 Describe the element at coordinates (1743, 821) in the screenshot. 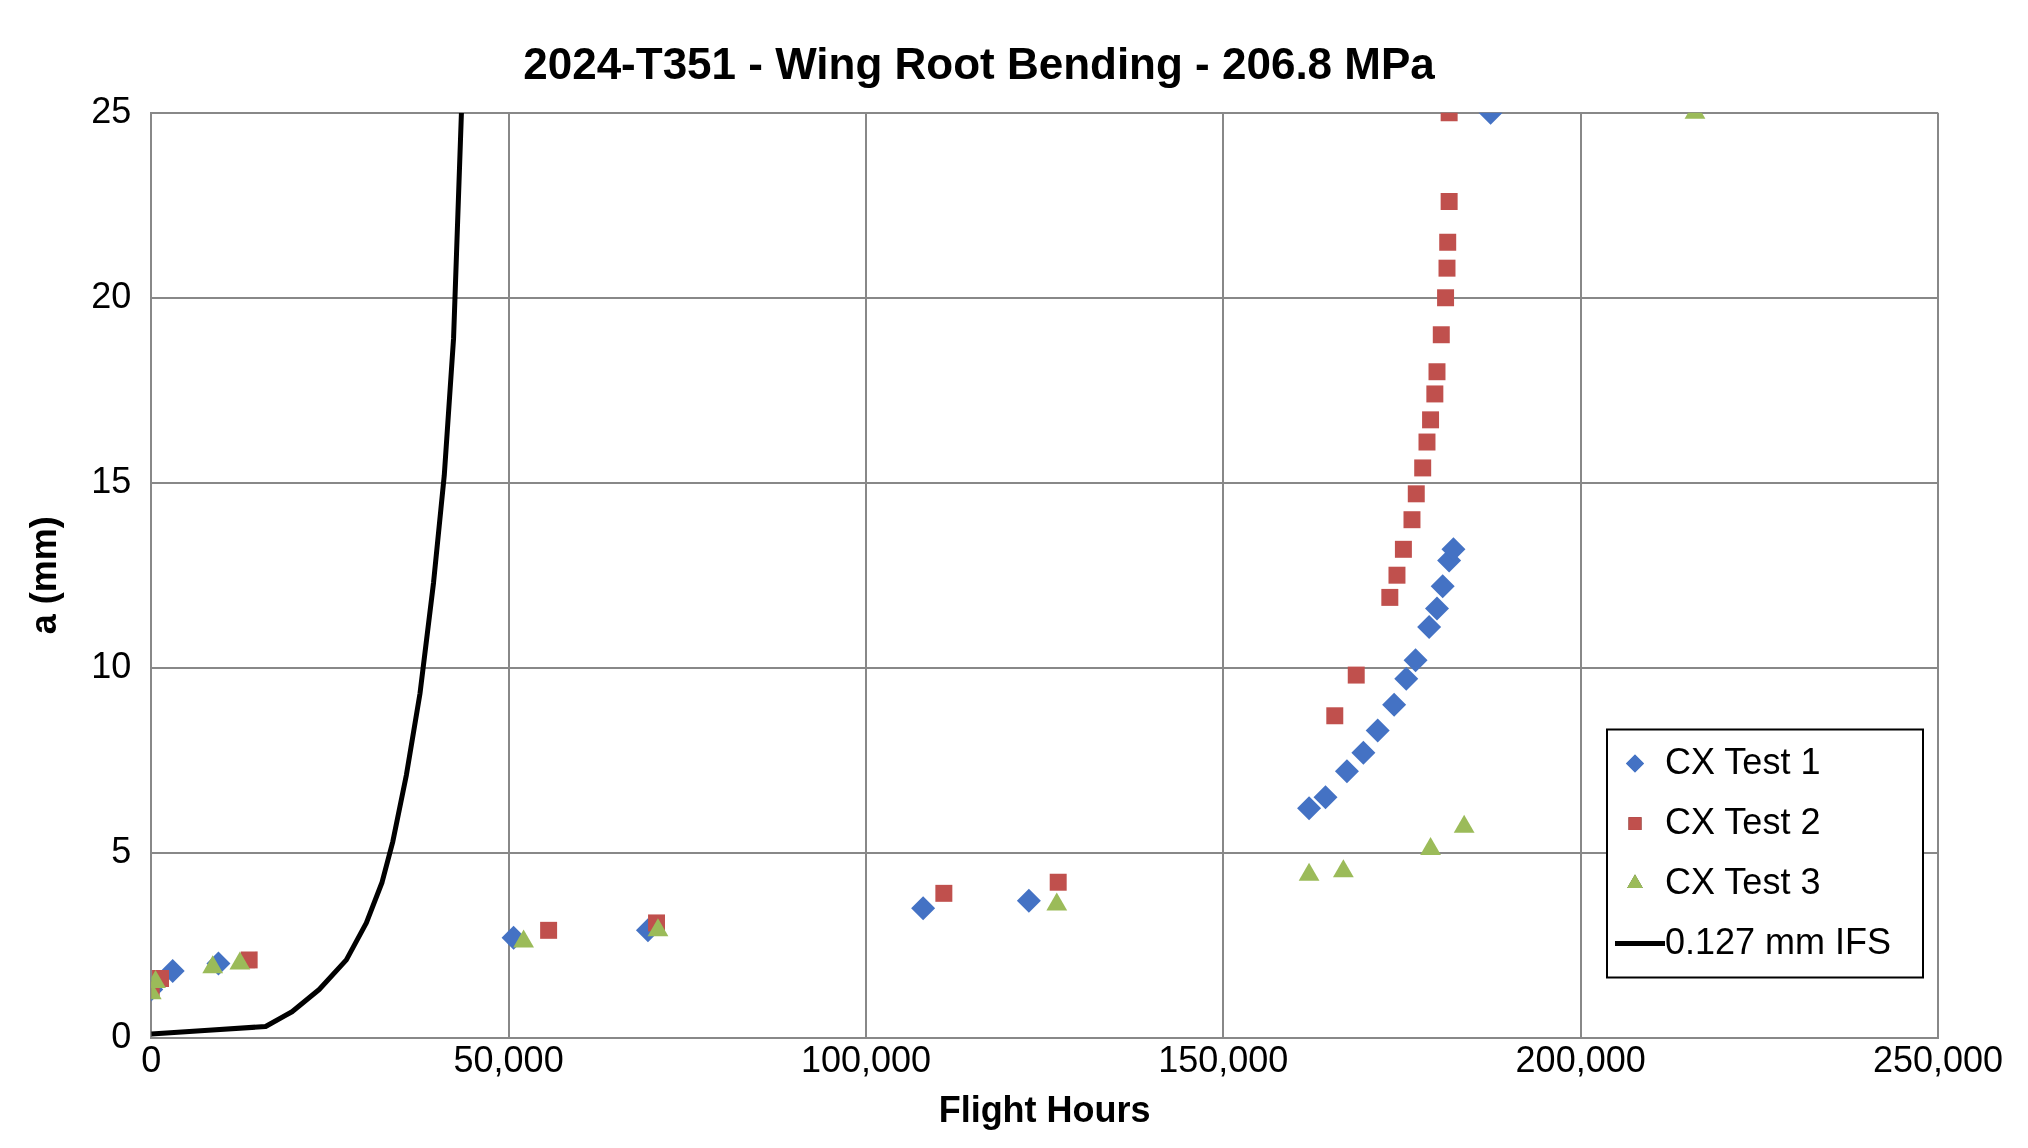

I see `legend-label: CX Test 2` at that location.